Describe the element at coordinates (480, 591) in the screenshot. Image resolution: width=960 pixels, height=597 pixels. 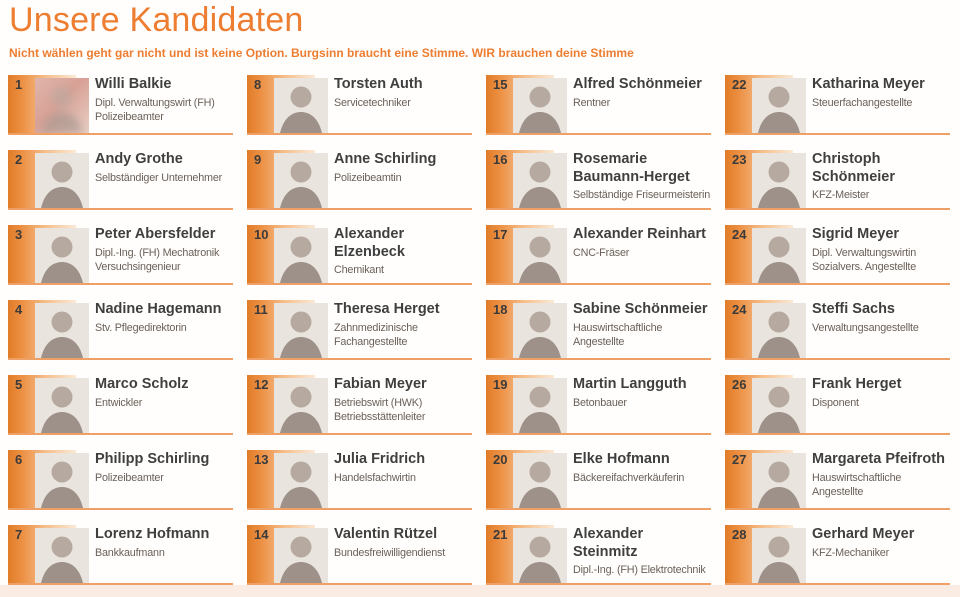
I see `footer-band` at that location.